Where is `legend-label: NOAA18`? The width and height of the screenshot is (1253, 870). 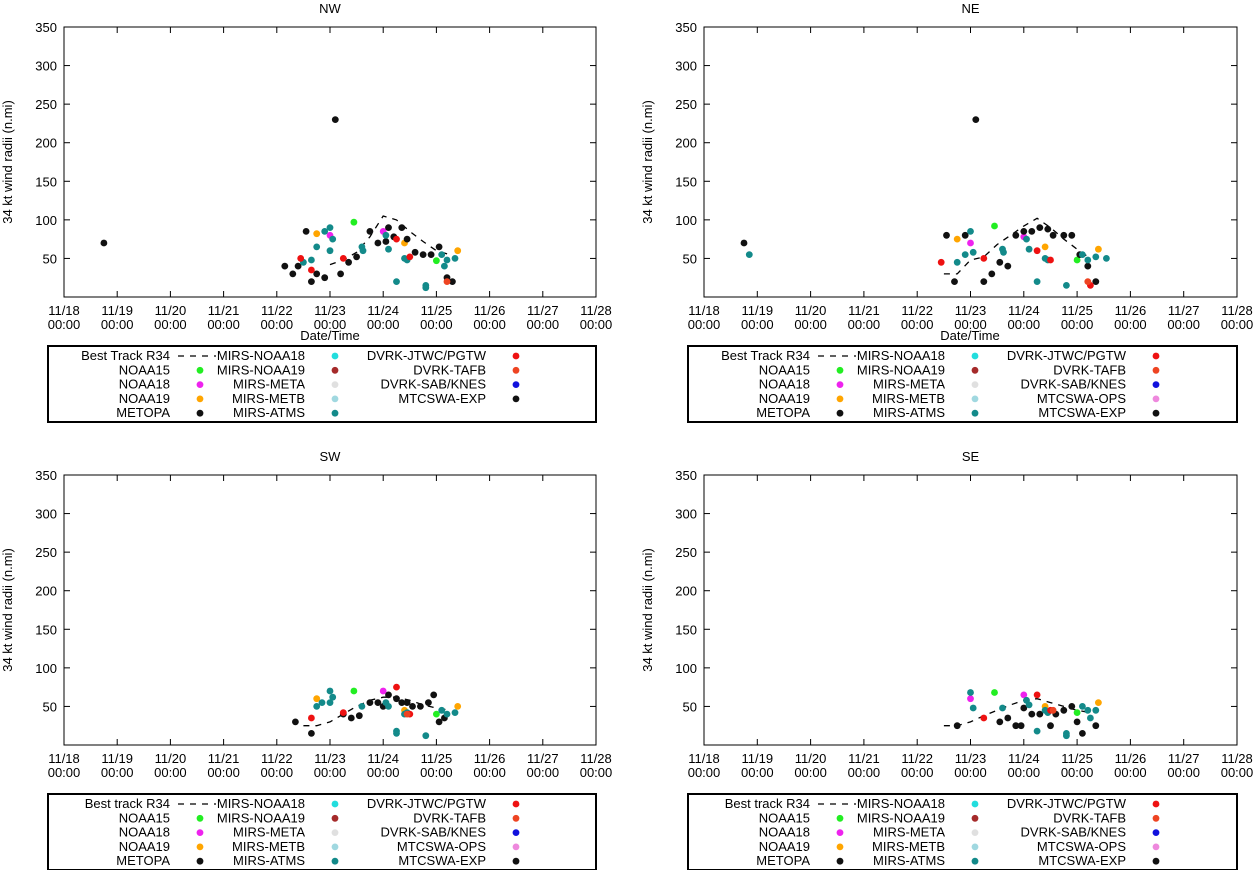
legend-label: NOAA18 is located at coordinates (144, 832).